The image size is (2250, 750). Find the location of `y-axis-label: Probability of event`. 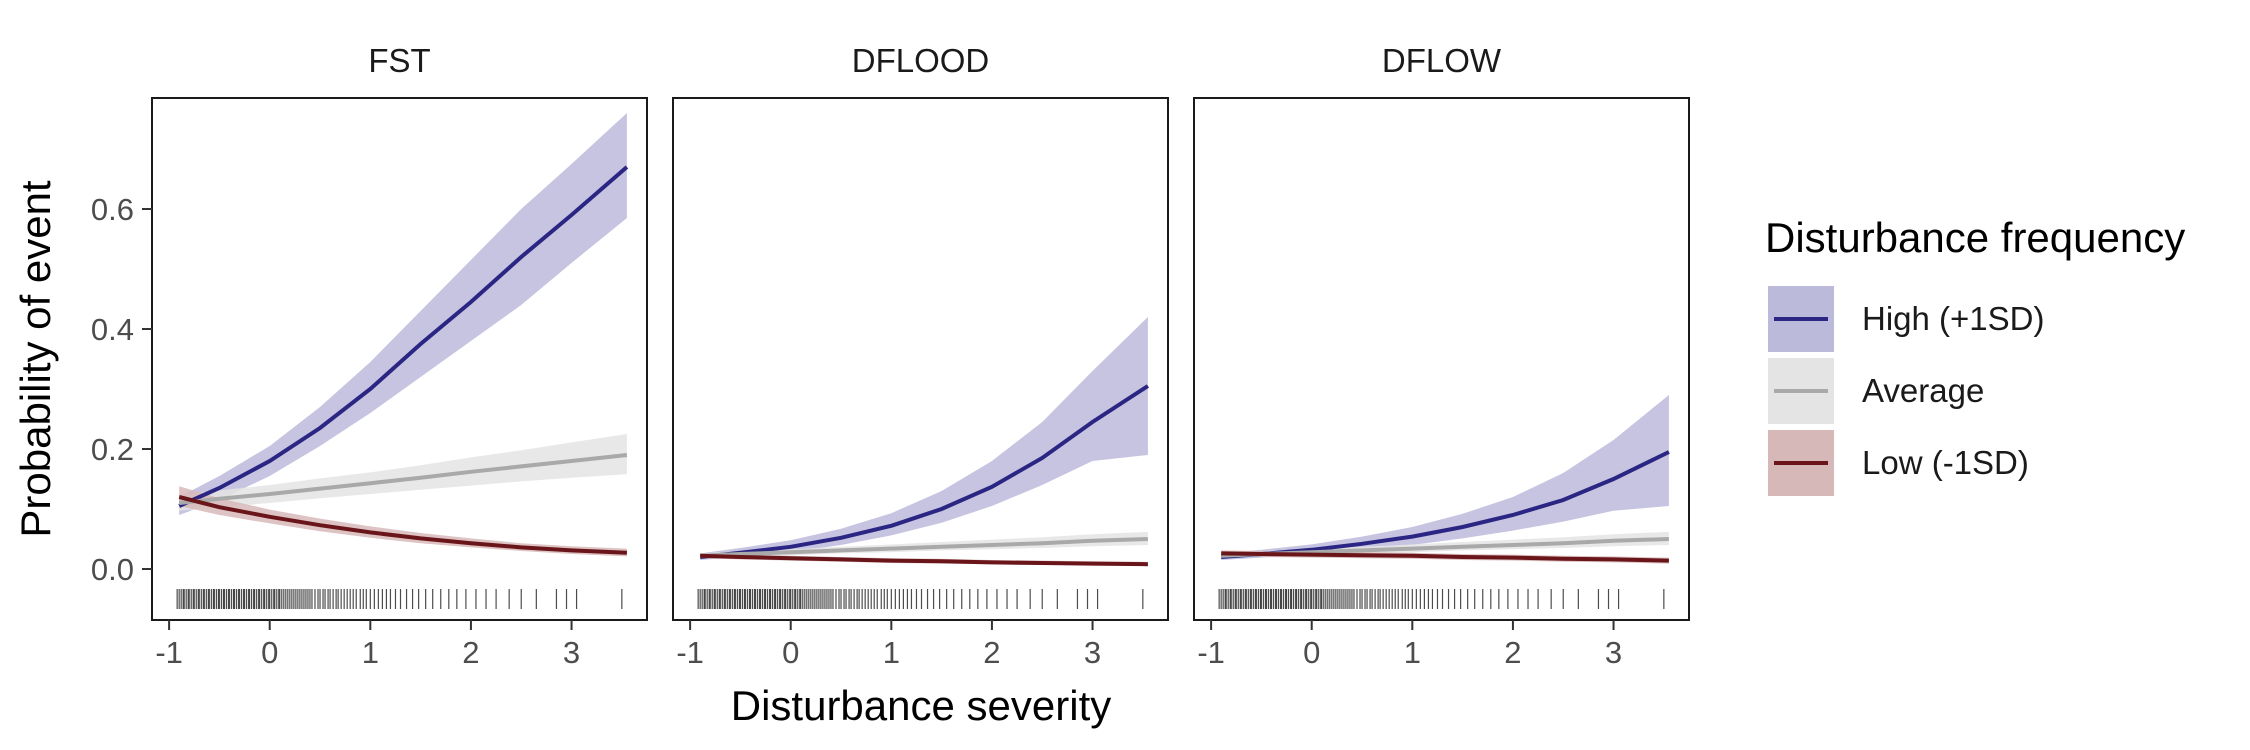

y-axis-label: Probability of event is located at coordinates (35, 359).